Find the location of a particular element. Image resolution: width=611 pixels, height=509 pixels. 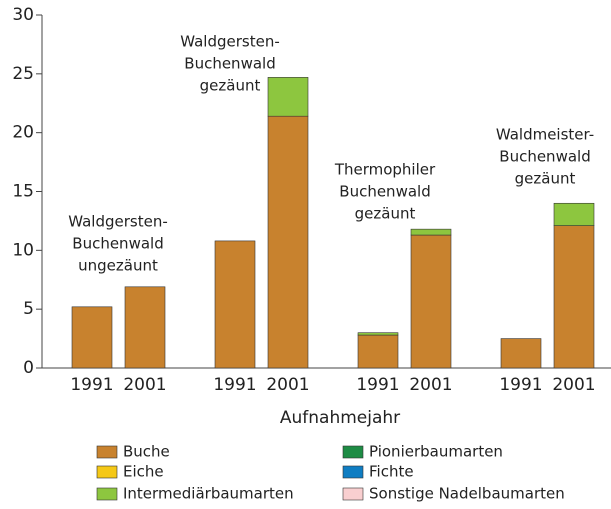

y-tick-label: 0 is located at coordinates (28, 368).